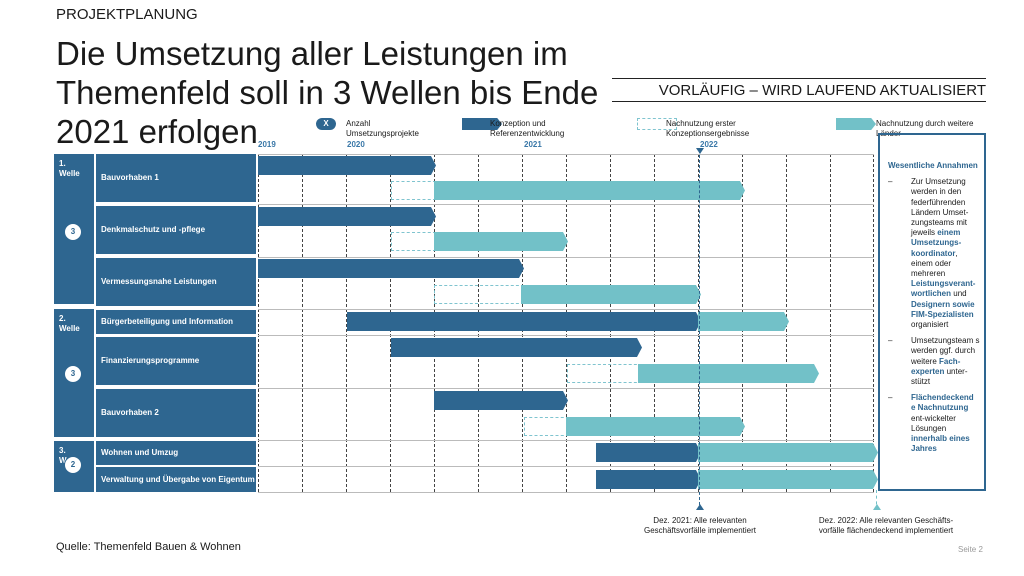 This screenshot has height=576, width=1024. Describe the element at coordinates (943, 289) in the screenshot. I see `assumption-highlight: Leistungsverant-wortlichen` at that location.